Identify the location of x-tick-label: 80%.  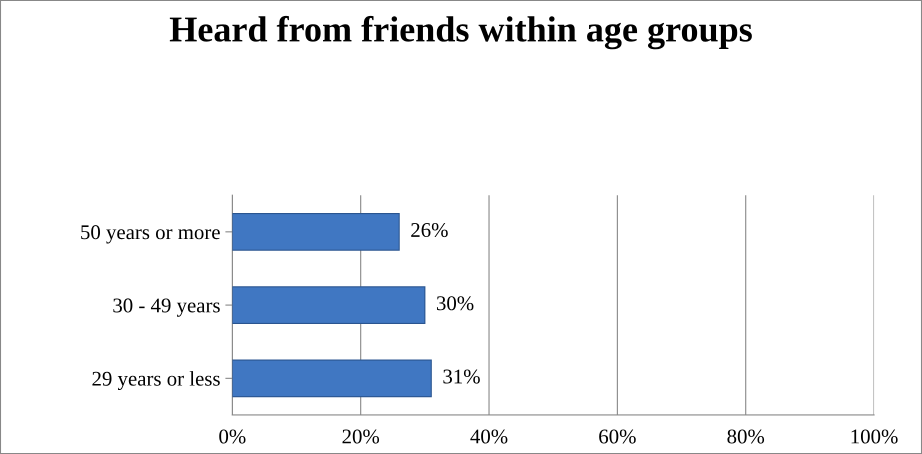
(745, 436).